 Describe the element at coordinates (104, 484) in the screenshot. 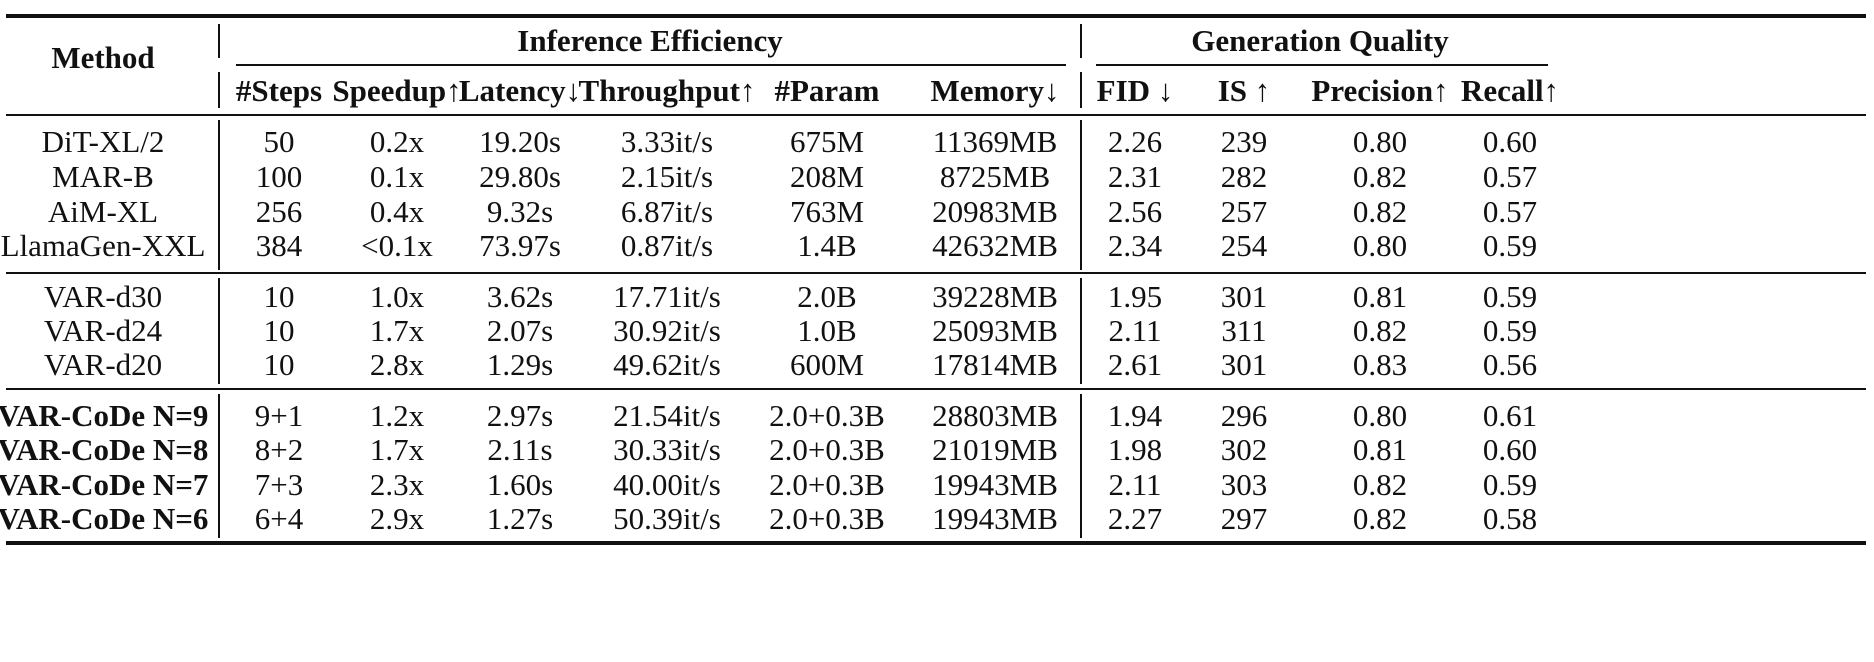

I see `method-cell: VAR-CoDe N=7` at that location.